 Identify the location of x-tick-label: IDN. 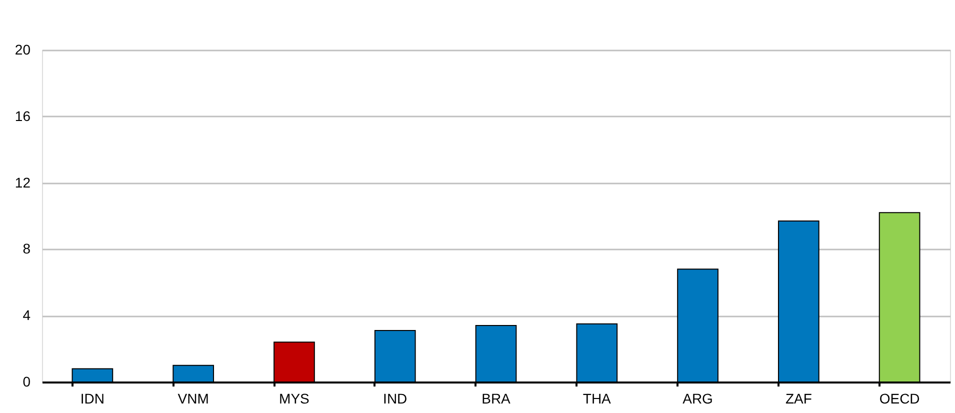
(92, 398).